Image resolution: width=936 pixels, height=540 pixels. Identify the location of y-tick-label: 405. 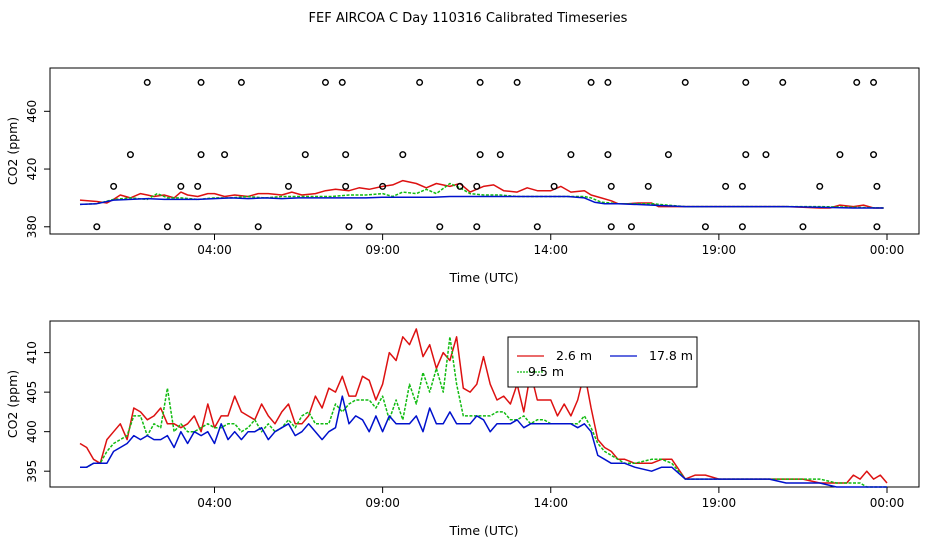
(32, 392).